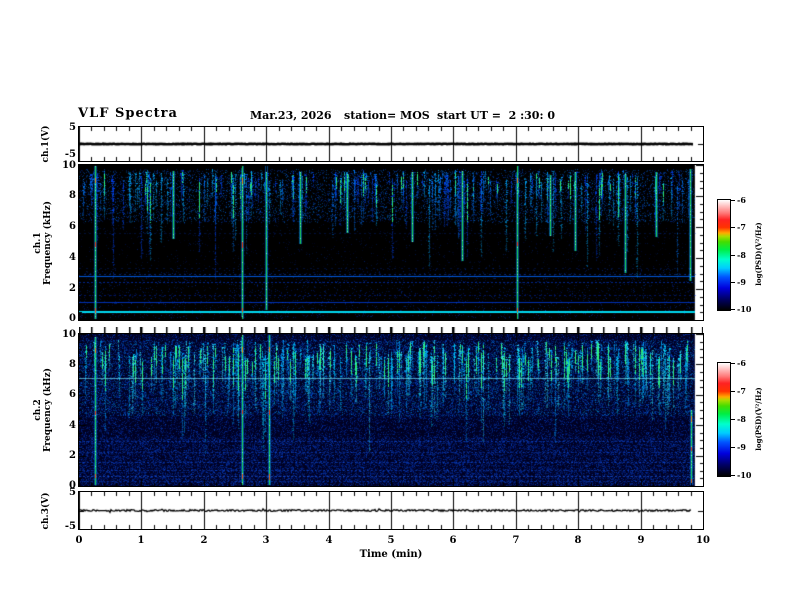 The height and width of the screenshot is (612, 792). I want to click on ch1-spec-ytick: 6, so click(72, 226).